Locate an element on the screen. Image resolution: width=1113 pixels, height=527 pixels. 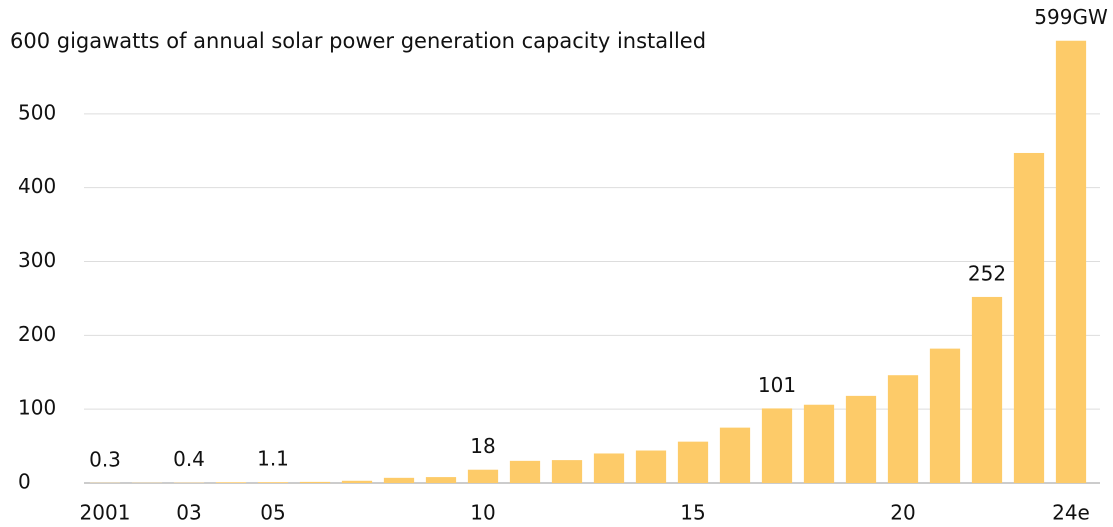
x-tick-label: 2001 is located at coordinates (105, 513).